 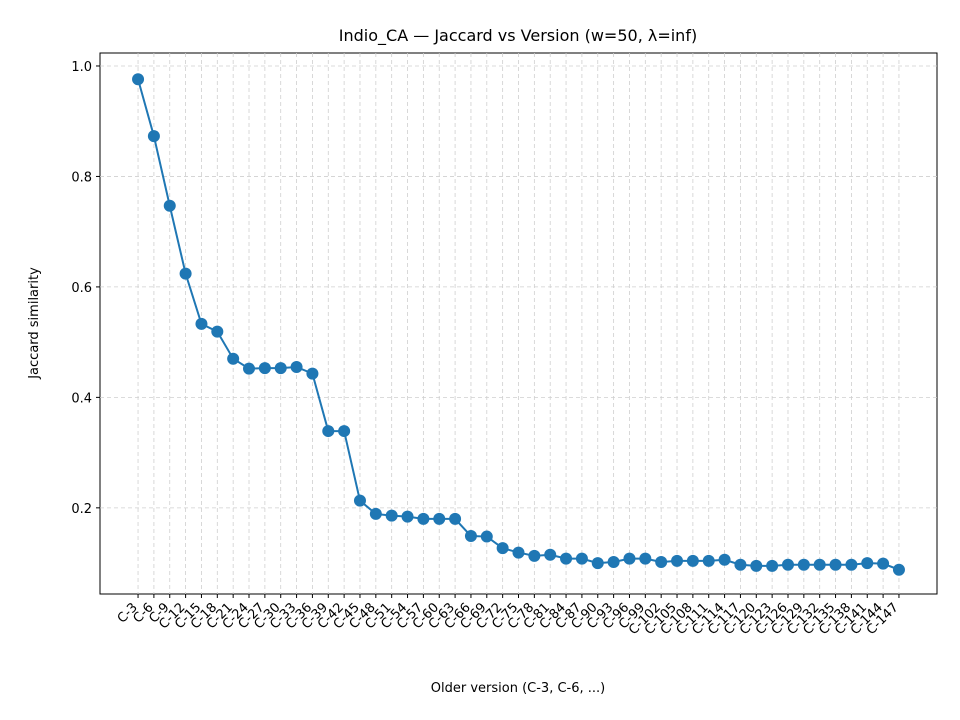 I want to click on y-axis-label: Jaccard similarity, so click(x=34, y=323).